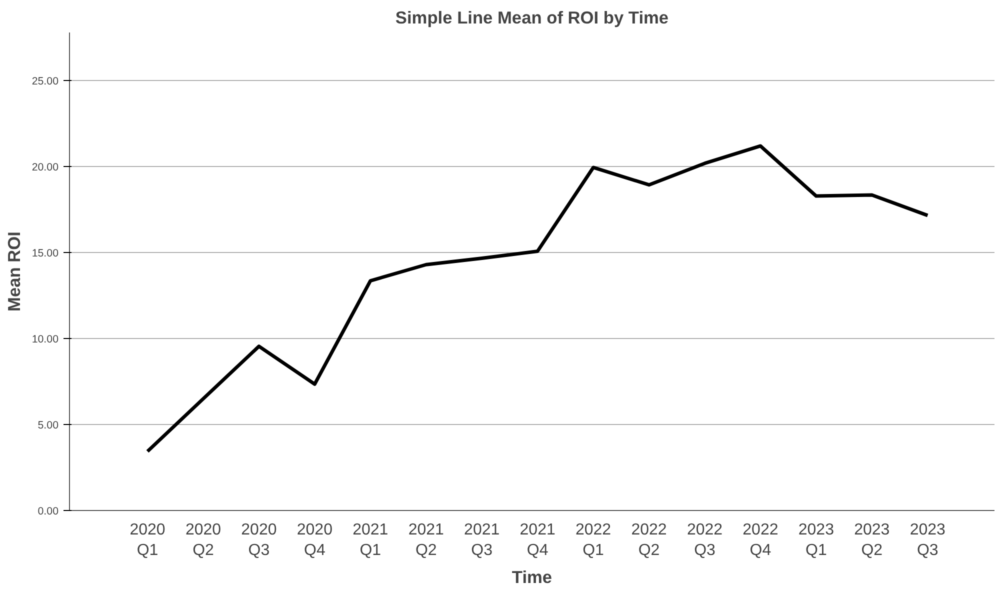 This screenshot has height=589, width=996. Describe the element at coordinates (649, 540) in the screenshot. I see `x-tick-label: 2022 Q2` at that location.